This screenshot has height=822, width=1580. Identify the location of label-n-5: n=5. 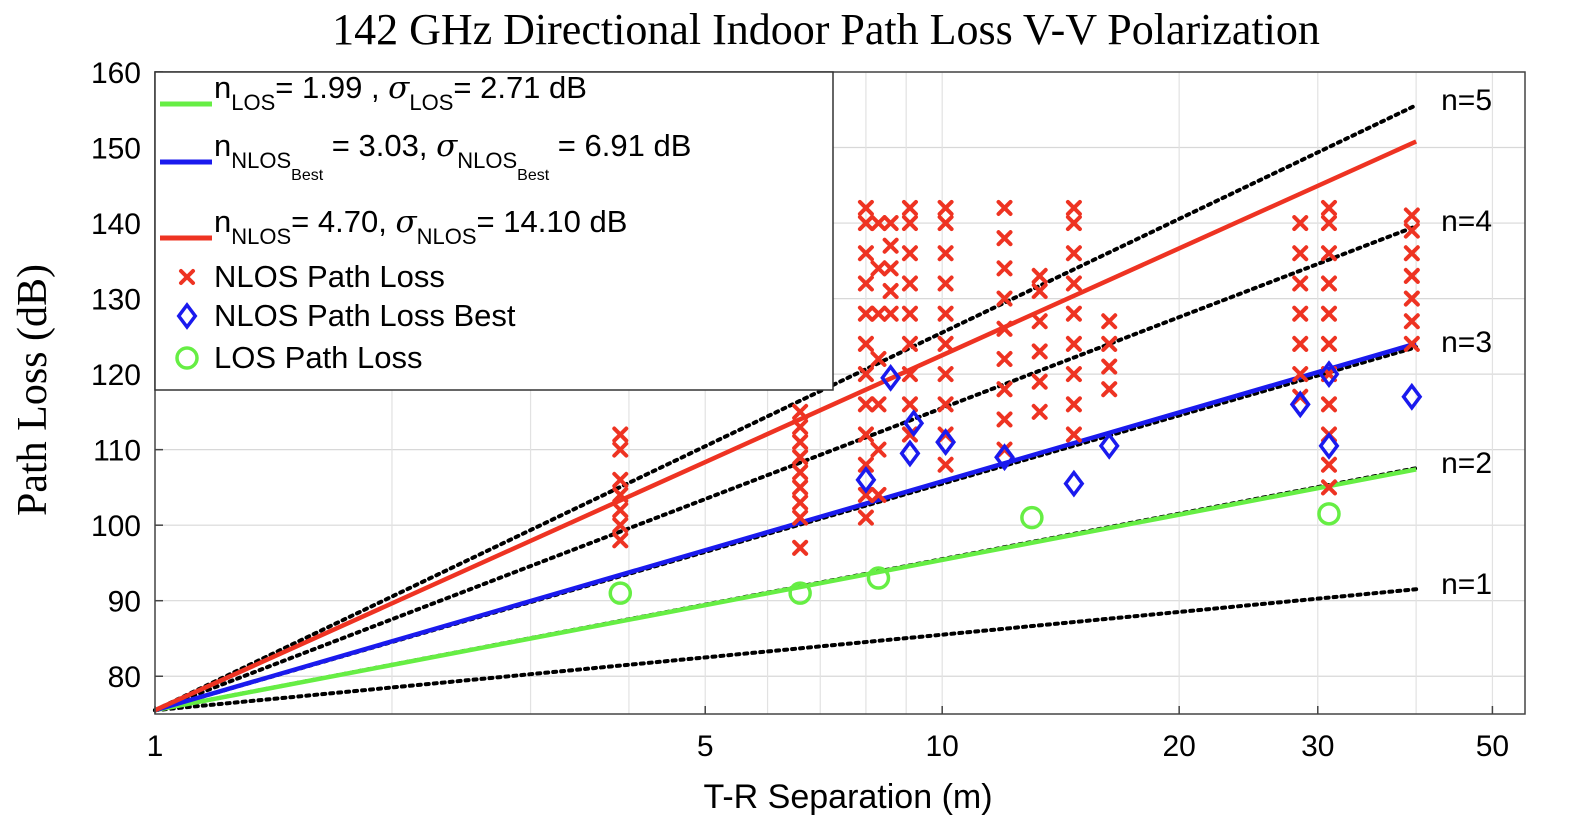
(1466, 100).